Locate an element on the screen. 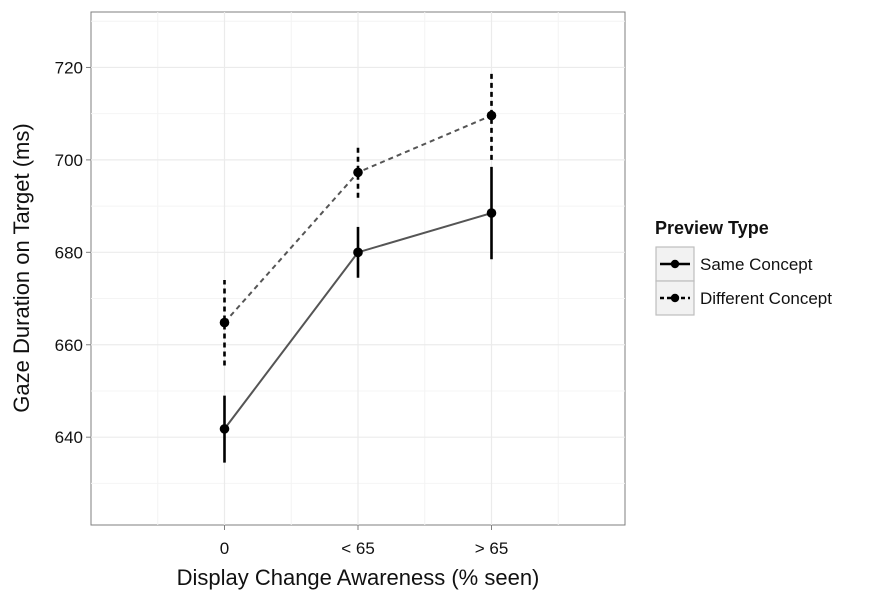 The width and height of the screenshot is (869, 590). x-axis-title: Display Change Awareness (% seen) is located at coordinates (358, 577).